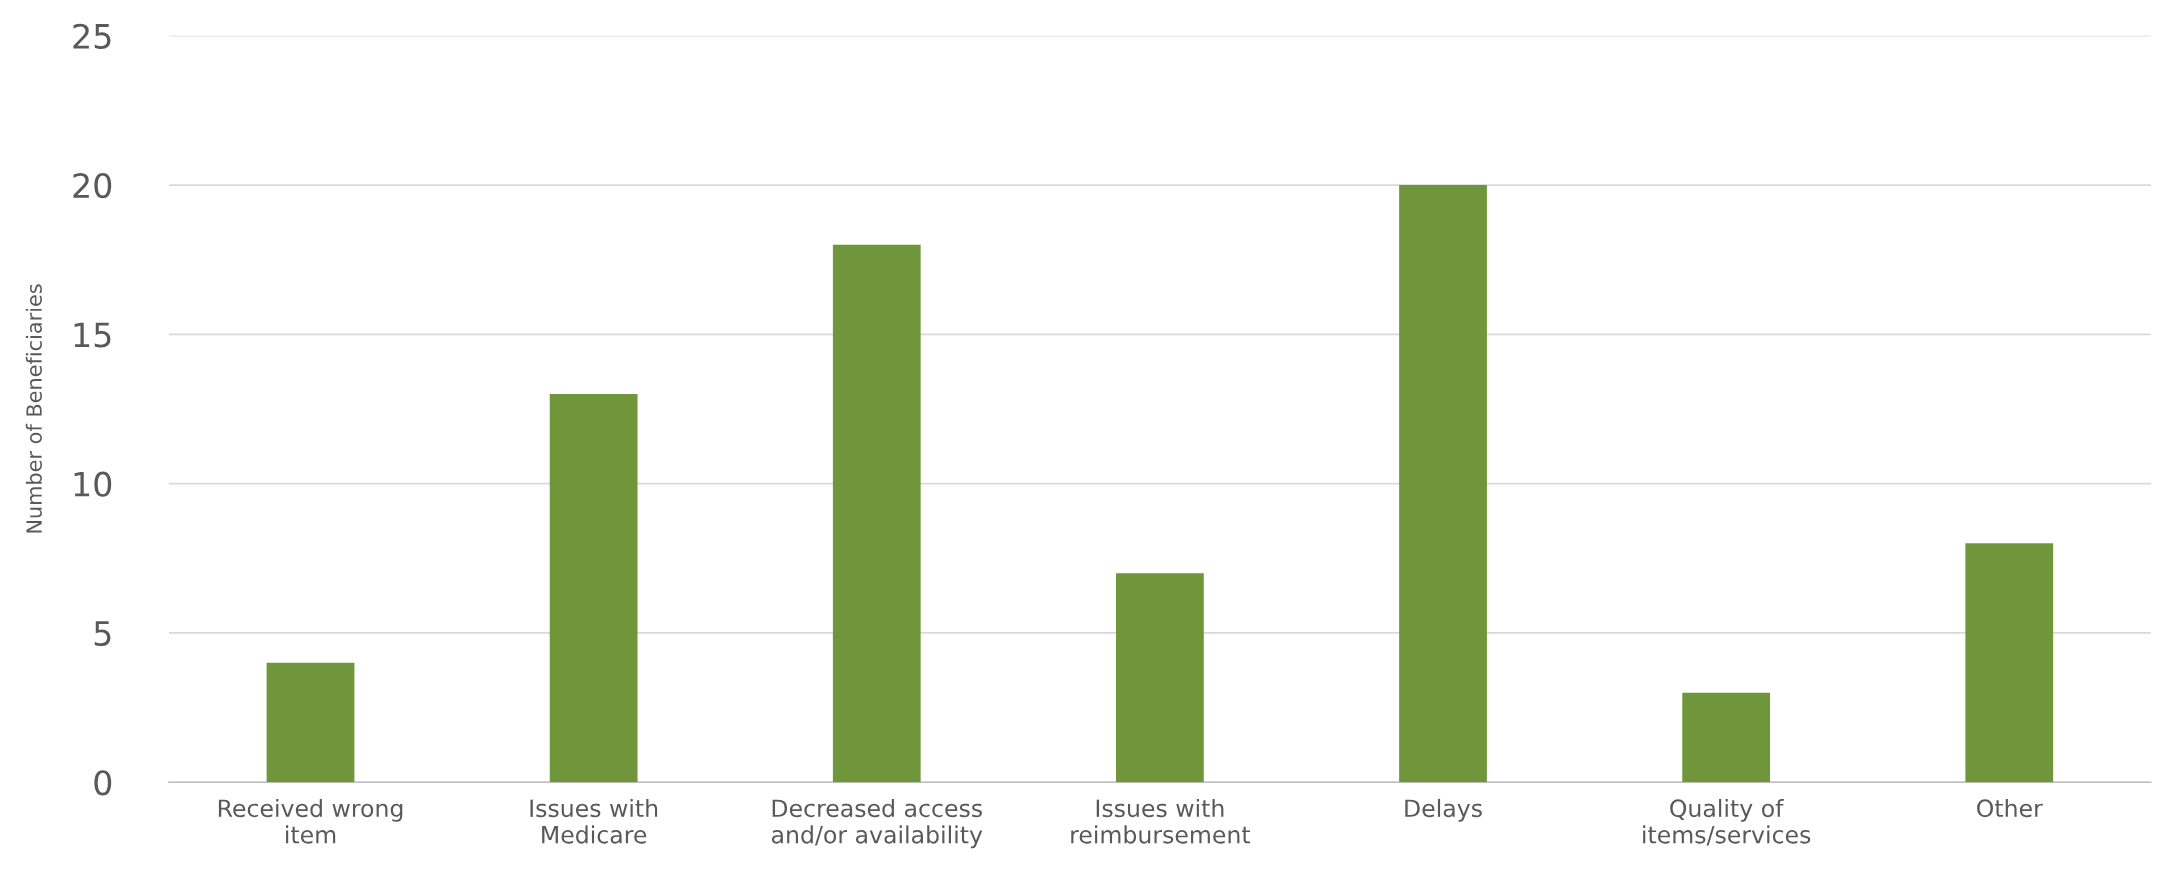 This screenshot has width=2166, height=894. Describe the element at coordinates (92, 335) in the screenshot. I see `y-tick-label: 15` at that location.